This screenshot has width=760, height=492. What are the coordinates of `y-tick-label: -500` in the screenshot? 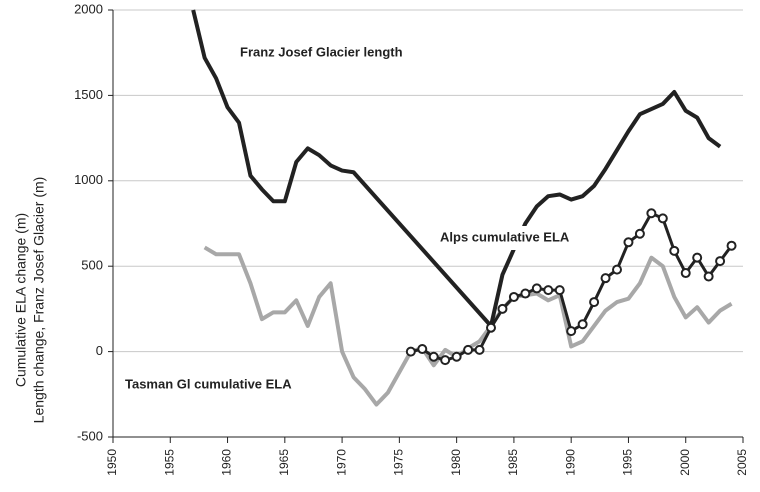 It's located at (90, 435).